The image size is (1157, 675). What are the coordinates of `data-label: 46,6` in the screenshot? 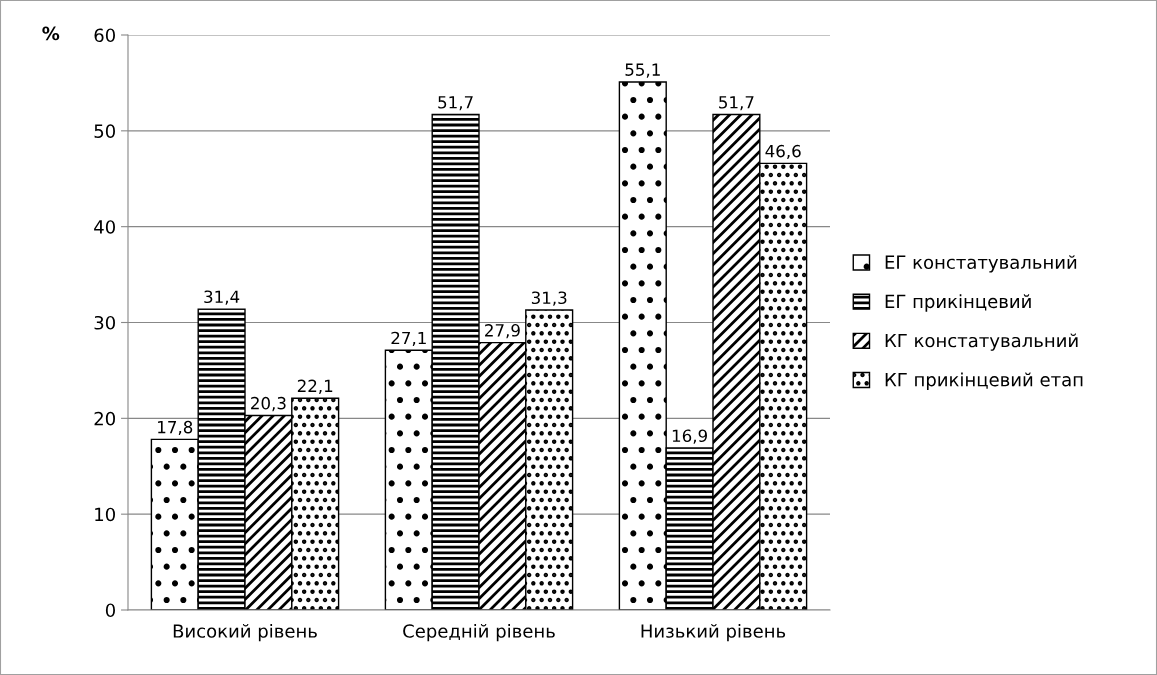 It's located at (783, 152).